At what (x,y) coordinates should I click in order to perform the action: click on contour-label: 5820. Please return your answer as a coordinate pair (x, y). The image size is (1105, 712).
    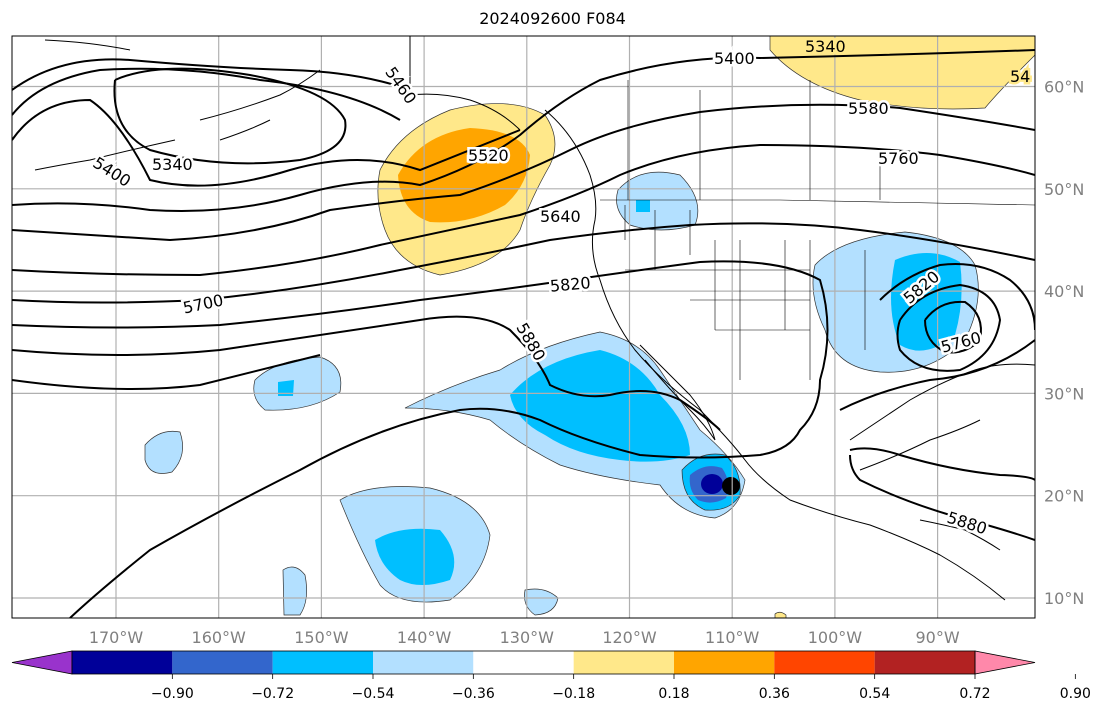
    Looking at the image, I should click on (570, 284).